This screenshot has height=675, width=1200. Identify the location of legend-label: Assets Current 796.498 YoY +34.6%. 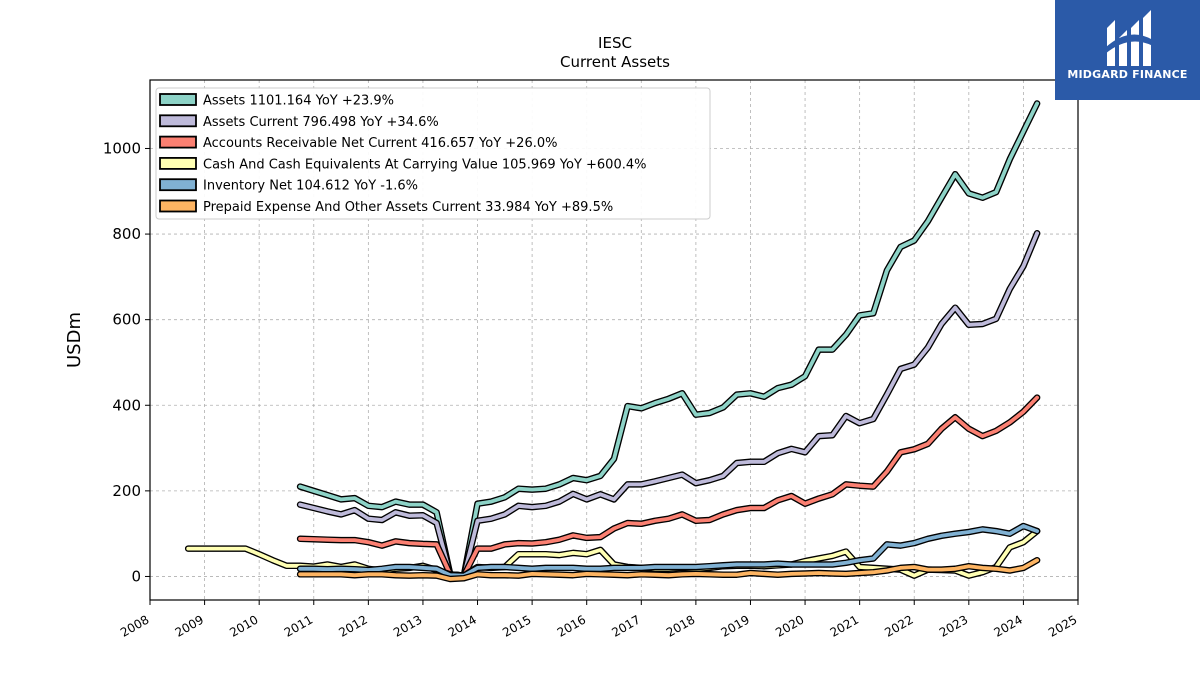
(321, 122).